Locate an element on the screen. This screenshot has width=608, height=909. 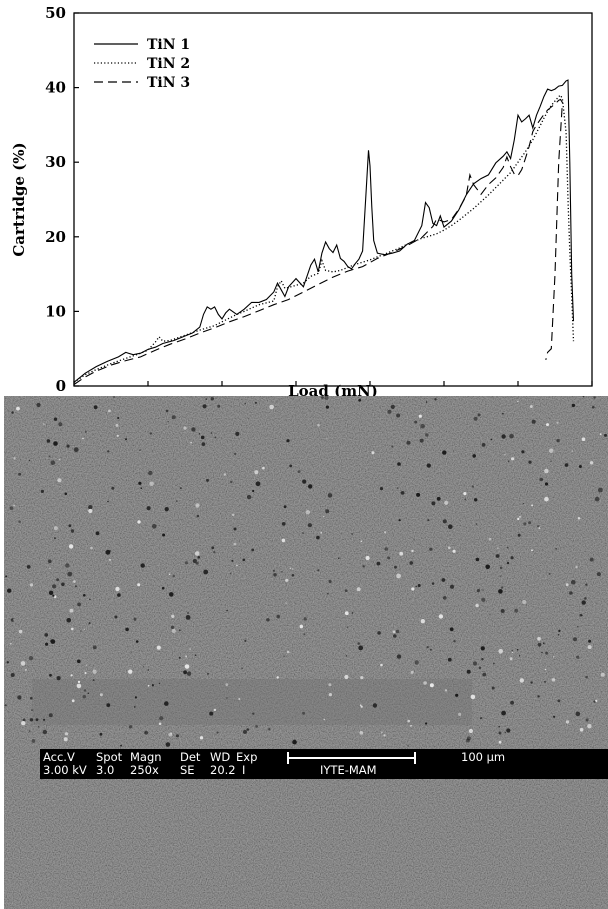
scale-label: 100 µm is located at coordinates (483, 757).